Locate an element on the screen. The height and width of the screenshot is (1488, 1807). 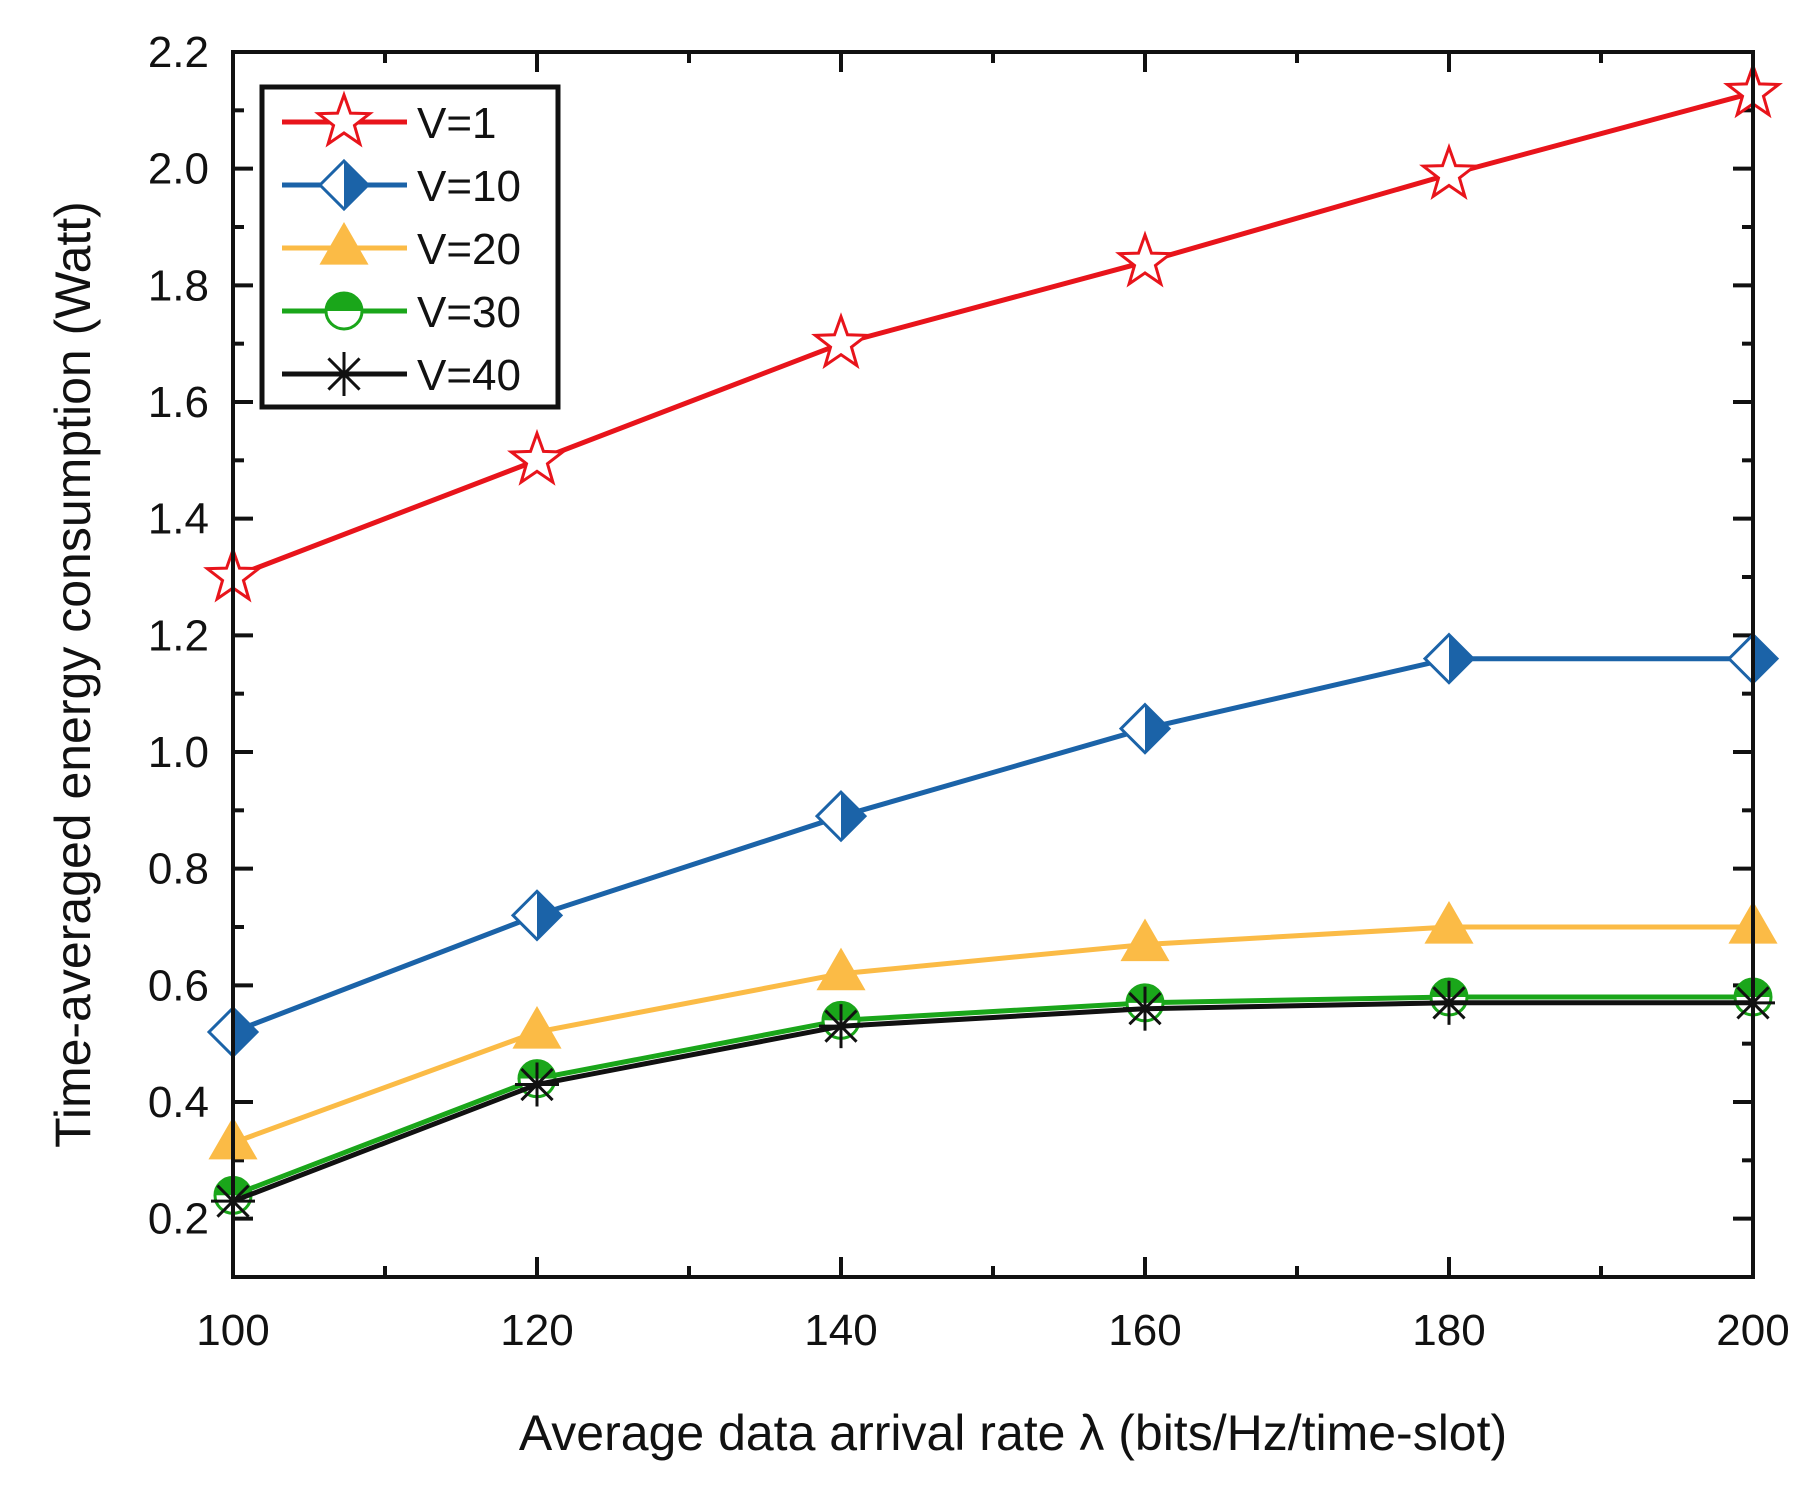
y-axis-title: Time-averaged energy consumption (Watt) is located at coordinates (73, 674).